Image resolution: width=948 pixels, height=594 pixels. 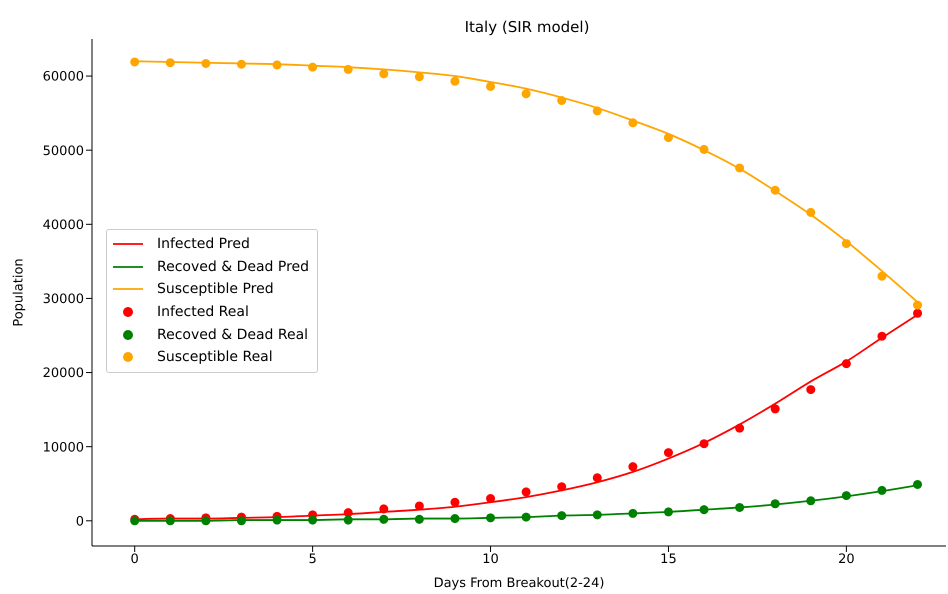 What do you see at coordinates (80, 522) in the screenshot?
I see `y-tick-label: 0` at bounding box center [80, 522].